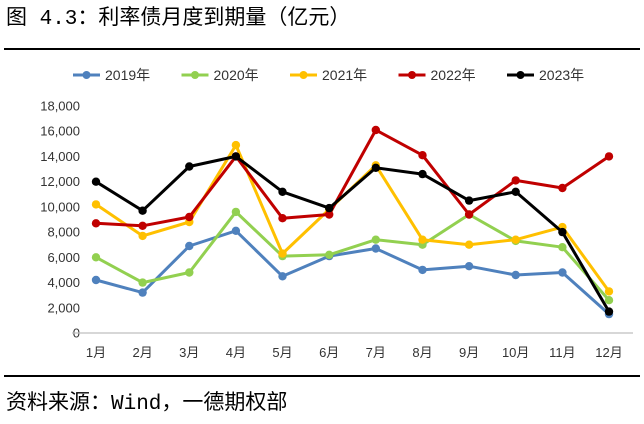 This screenshot has width=644, height=424. What do you see at coordinates (453, 75) in the screenshot?
I see `legend-label-2022: 2022年` at bounding box center [453, 75].